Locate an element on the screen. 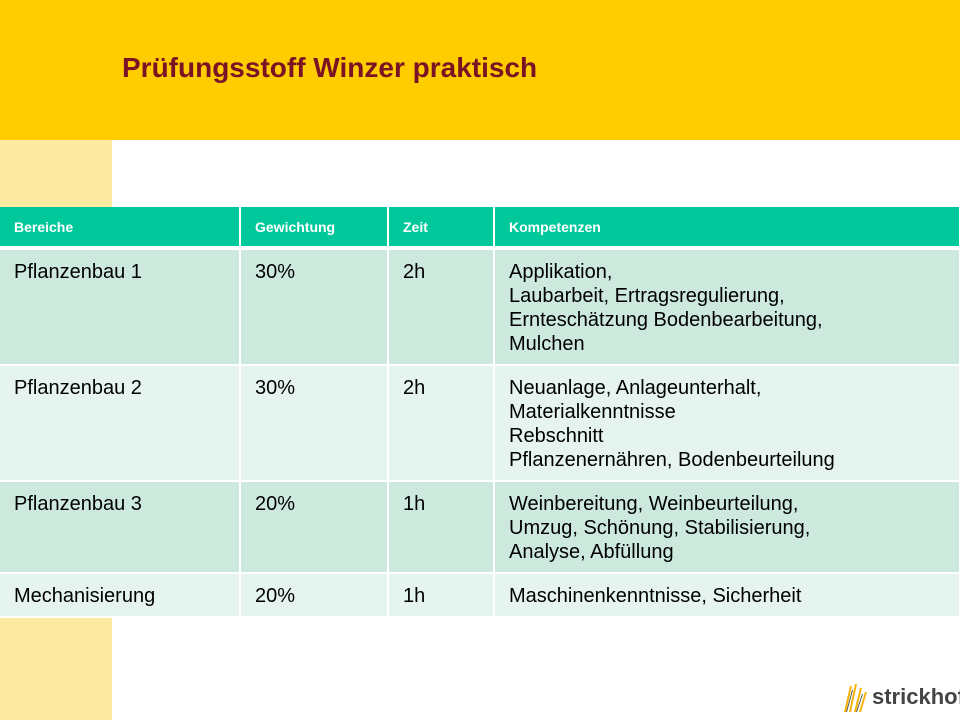 This screenshot has height=720, width=960. logo-text: strickhof is located at coordinates (916, 696).